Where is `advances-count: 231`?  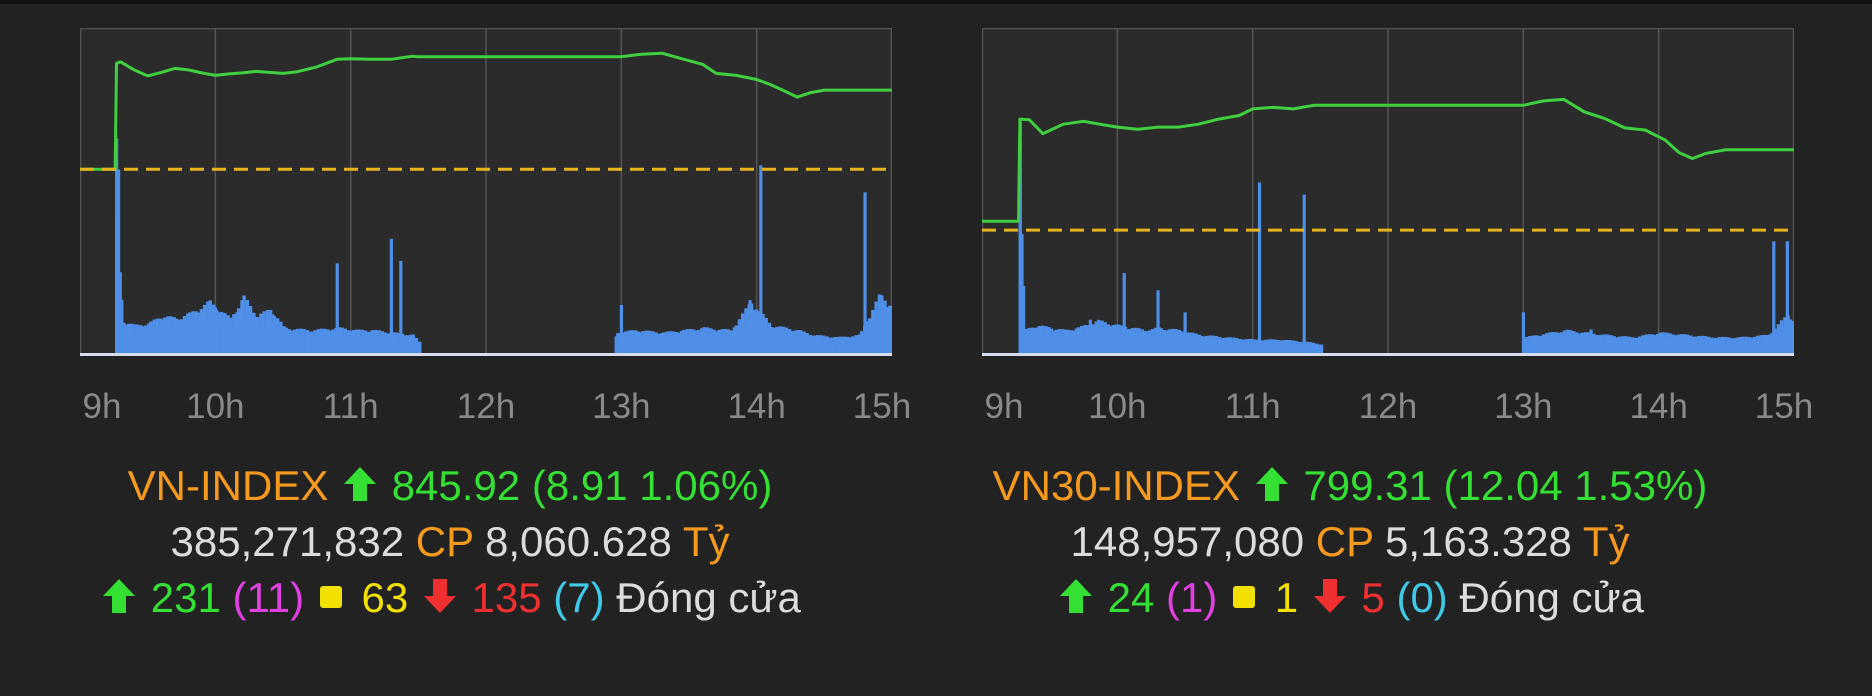
advances-count: 231 is located at coordinates (185, 597).